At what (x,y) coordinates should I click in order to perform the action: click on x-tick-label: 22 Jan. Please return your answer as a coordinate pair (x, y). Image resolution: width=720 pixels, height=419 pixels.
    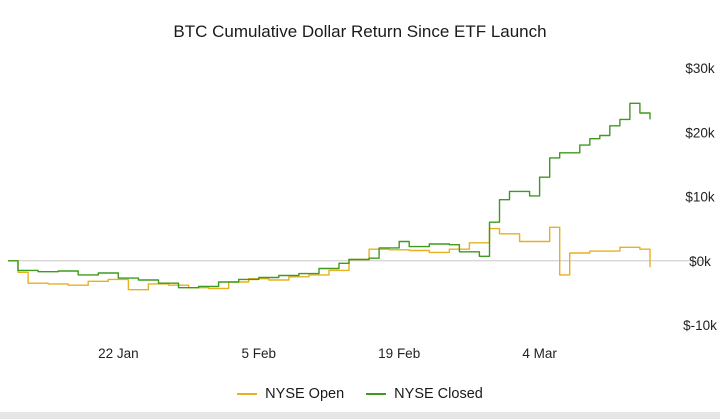
    Looking at the image, I should click on (118, 353).